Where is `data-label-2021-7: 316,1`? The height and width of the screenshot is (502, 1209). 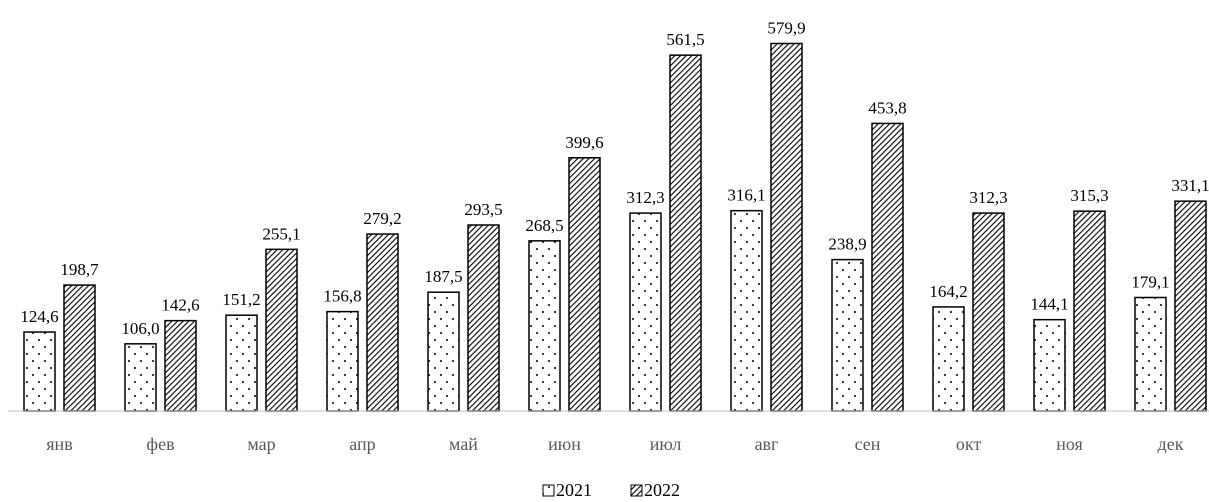 data-label-2021-7: 316,1 is located at coordinates (746, 195).